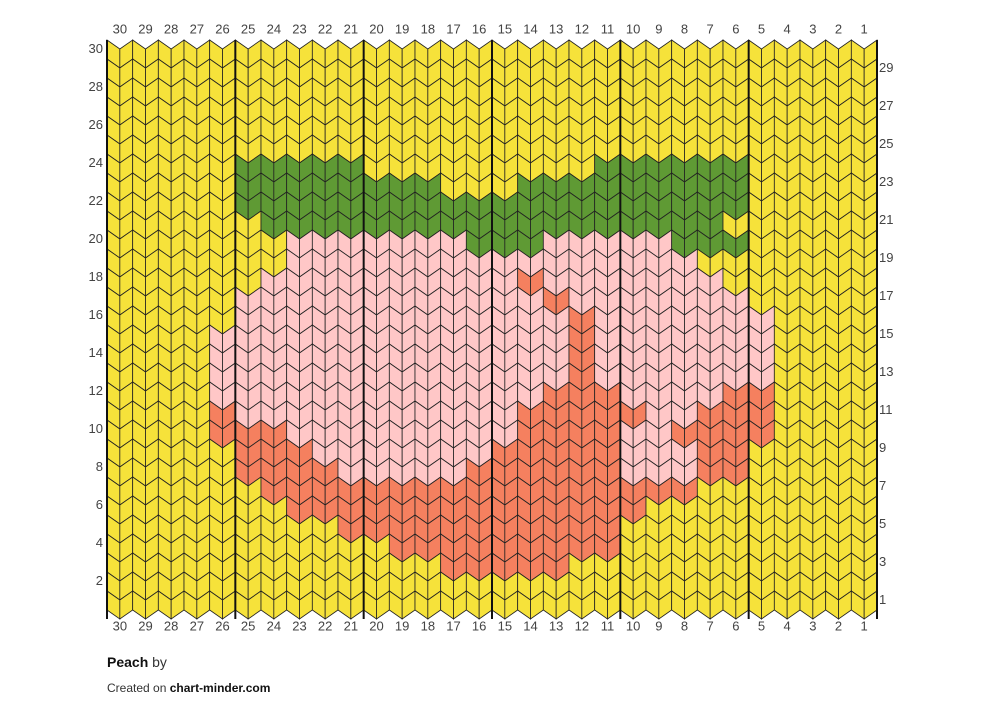 Image resolution: width=981 pixels, height=719 pixels. I want to click on pattern-title: Peach, so click(128, 662).